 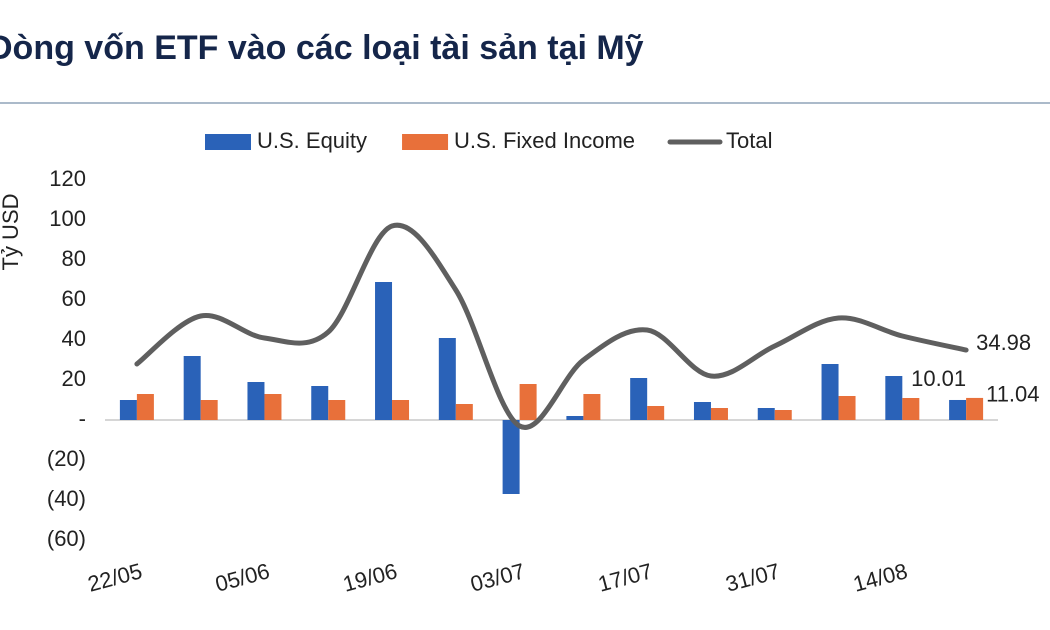 I want to click on y-tick-label: -, so click(x=82, y=418).